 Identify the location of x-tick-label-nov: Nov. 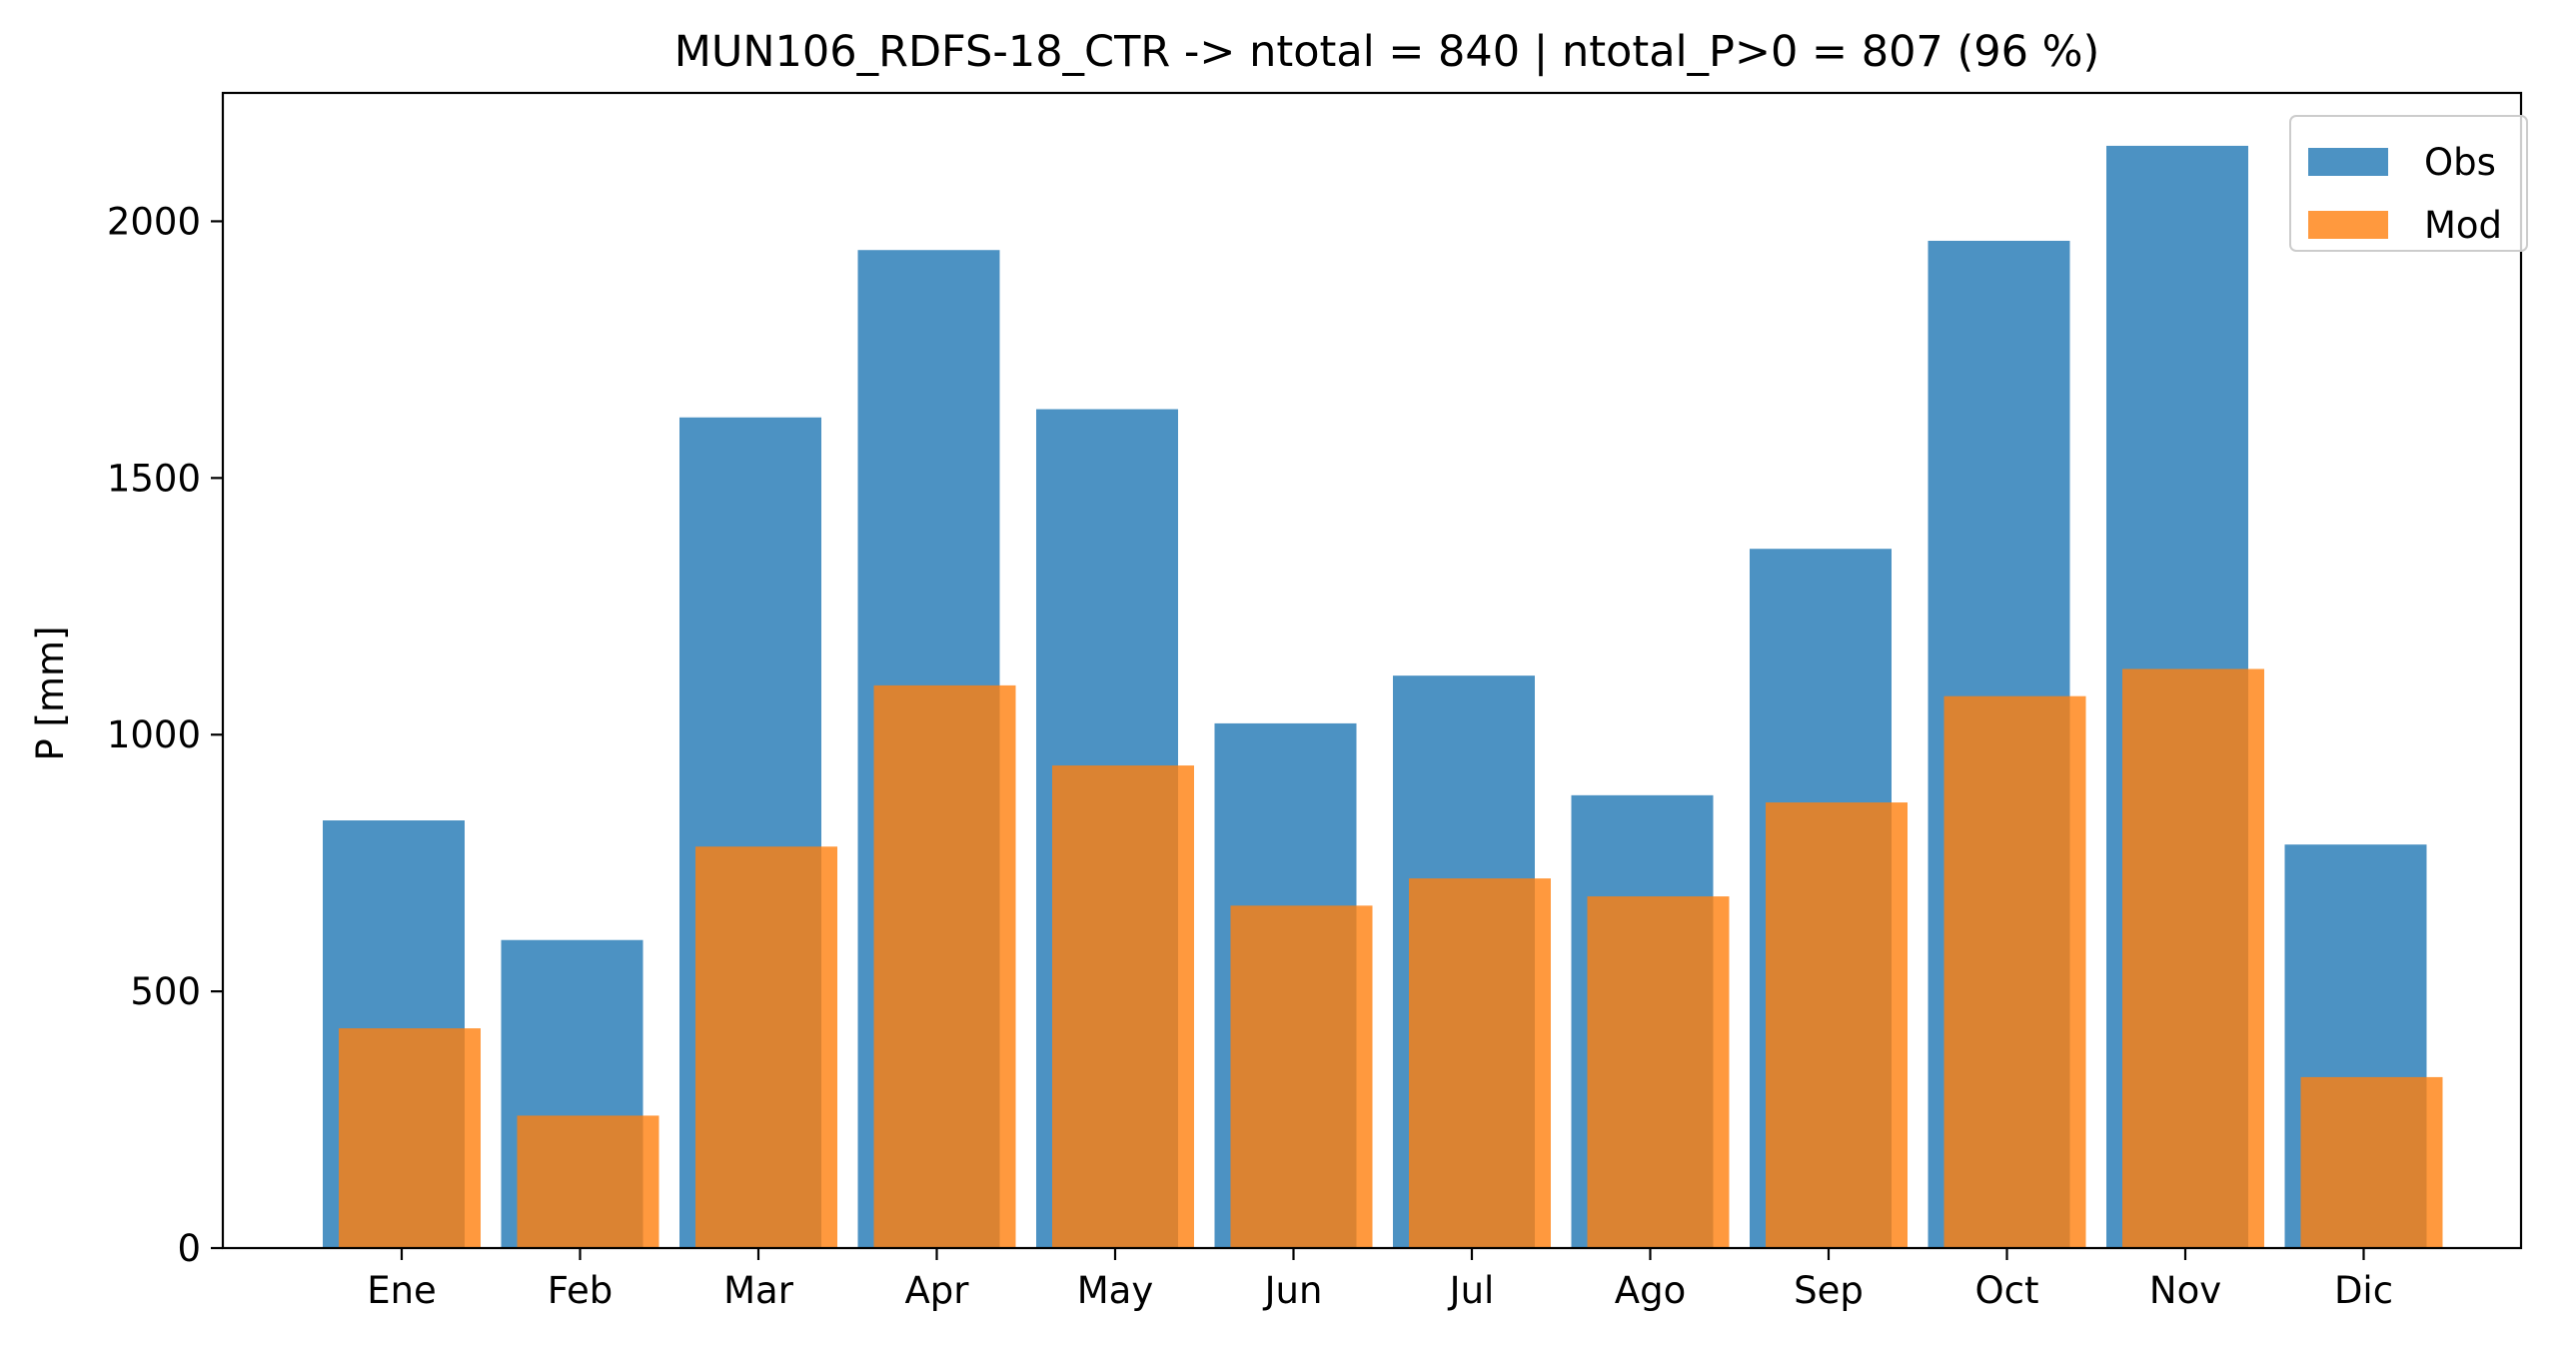
(2185, 1291).